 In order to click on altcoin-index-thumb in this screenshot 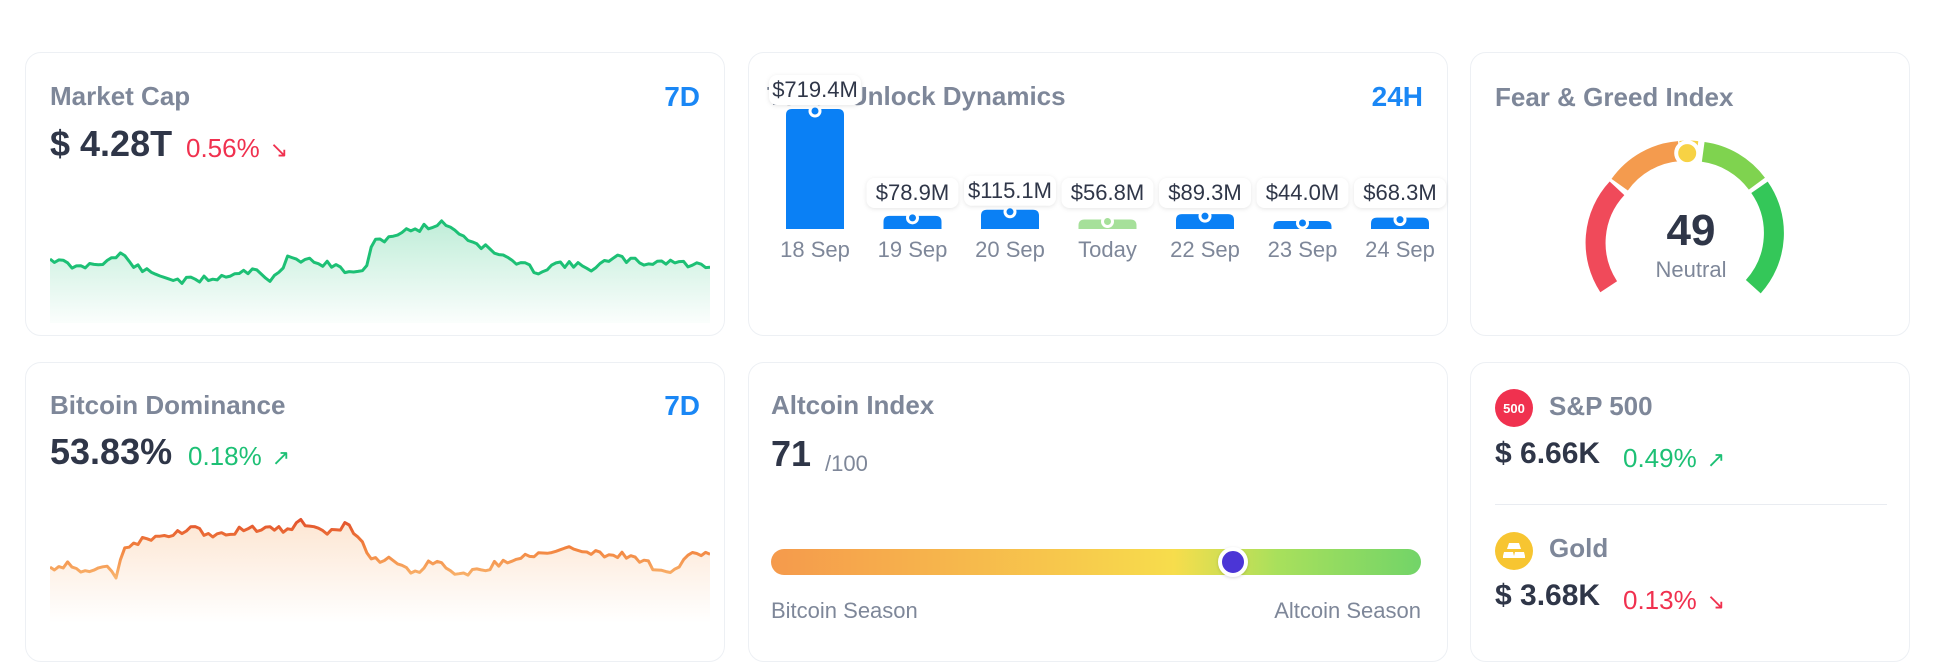, I will do `click(1232, 562)`.